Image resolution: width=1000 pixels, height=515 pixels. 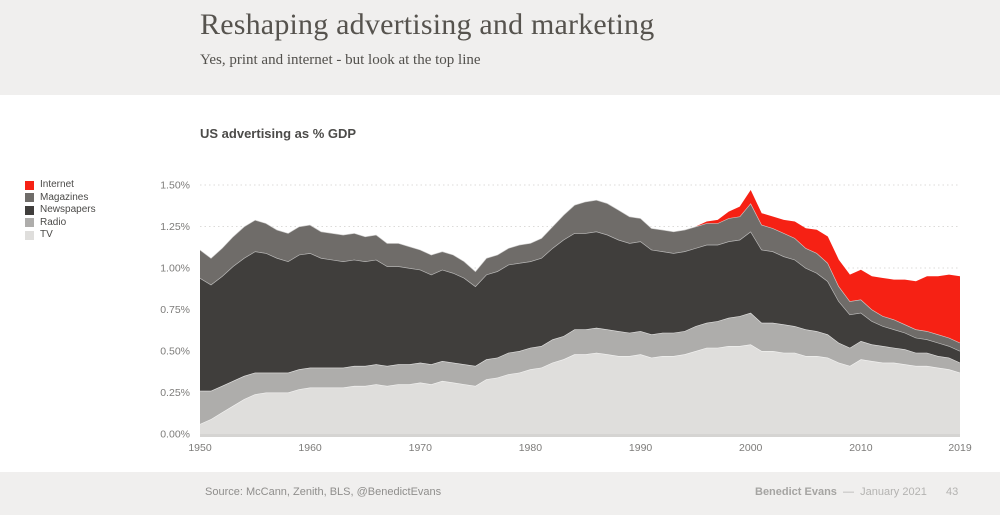 What do you see at coordinates (175, 393) in the screenshot?
I see `y-axis-tick-label: 0.25%` at bounding box center [175, 393].